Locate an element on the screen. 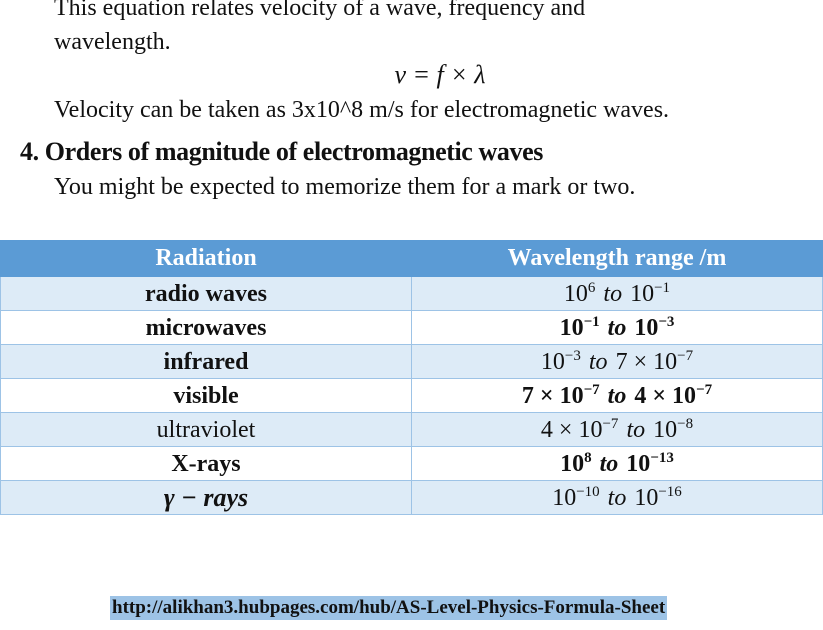  radiation-name: X-rays is located at coordinates (206, 463).